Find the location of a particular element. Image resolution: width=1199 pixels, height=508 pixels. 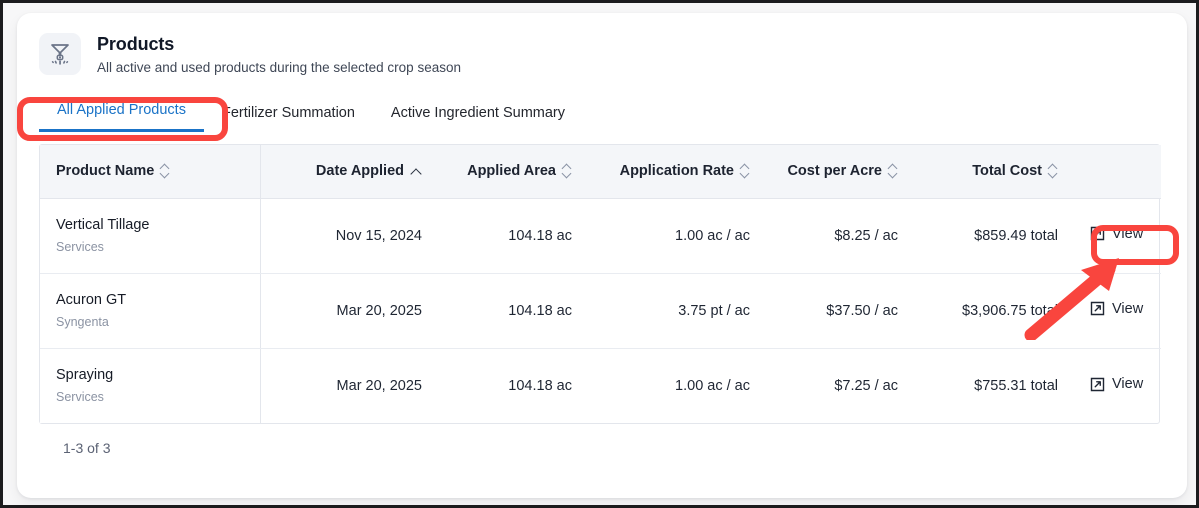

pagination-status: 1-3 of 3 is located at coordinates (87, 448).